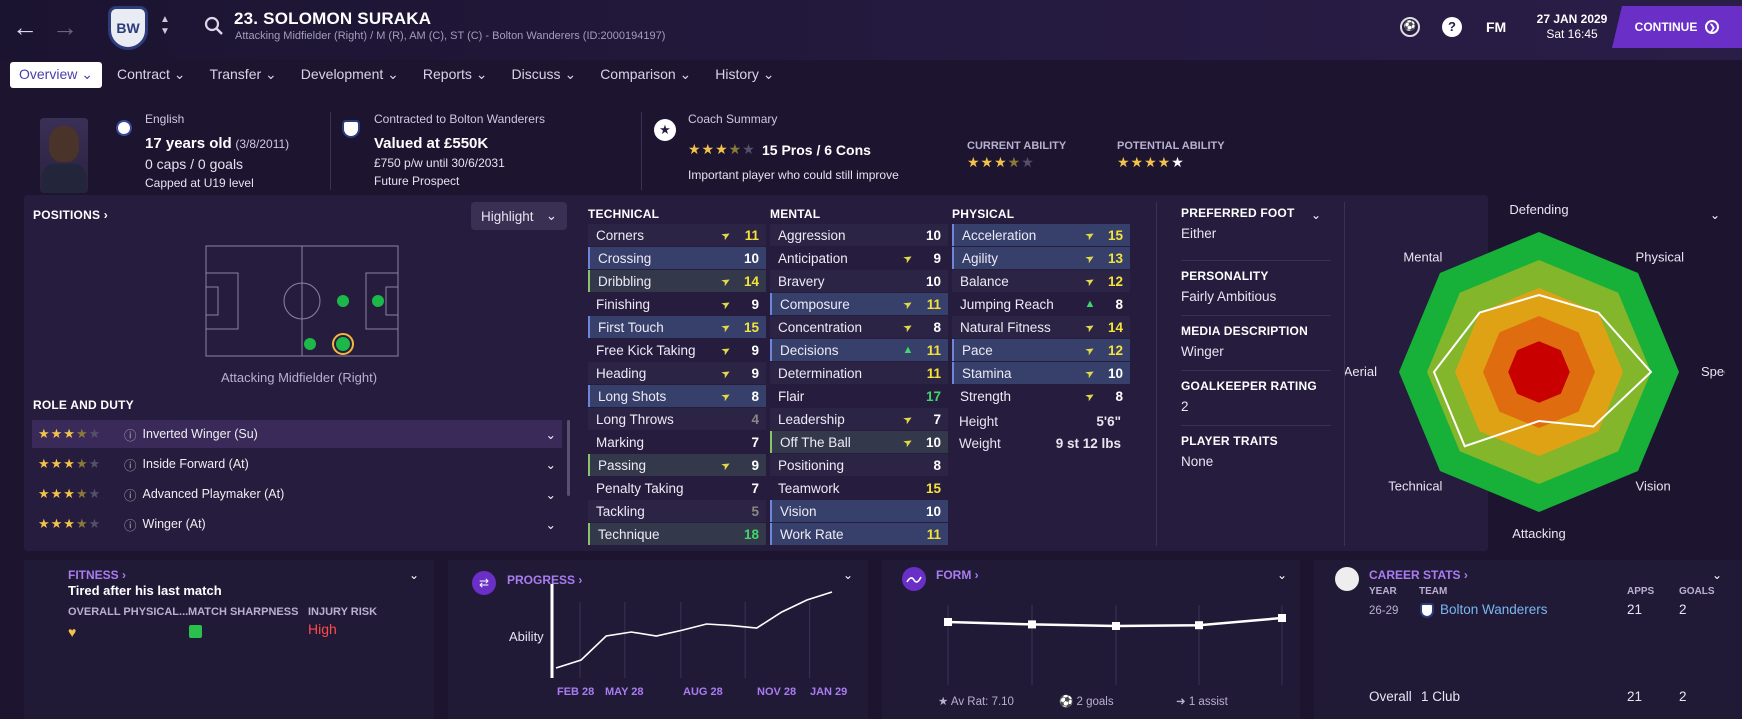  What do you see at coordinates (70, 215) in the screenshot?
I see `positions-title: POSITIONS ›` at bounding box center [70, 215].